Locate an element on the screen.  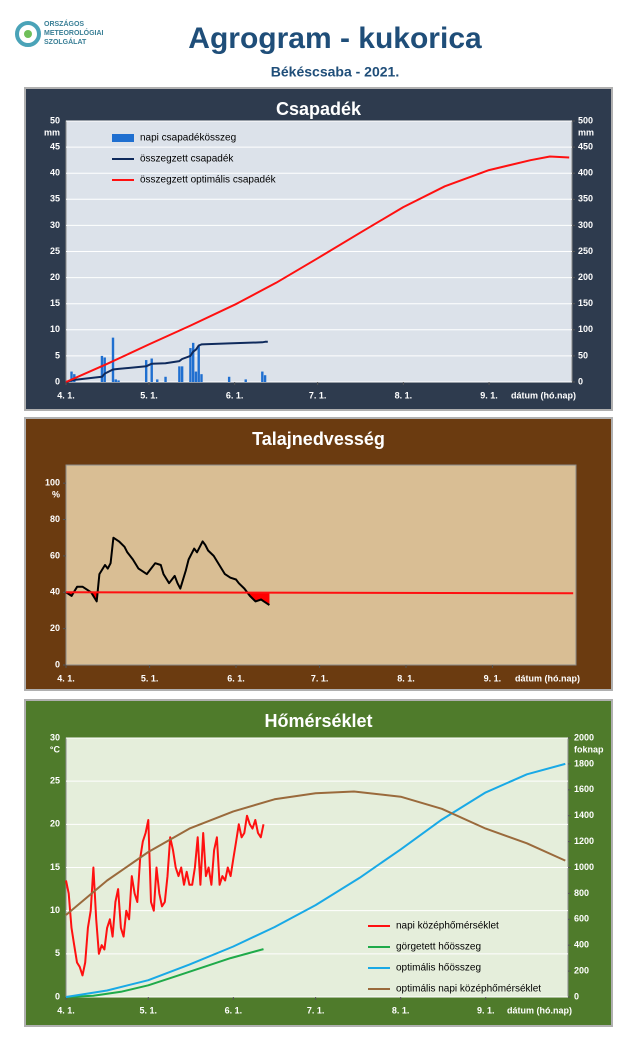
legend-label: összegzett optimális csapadék is located at coordinates (208, 180).